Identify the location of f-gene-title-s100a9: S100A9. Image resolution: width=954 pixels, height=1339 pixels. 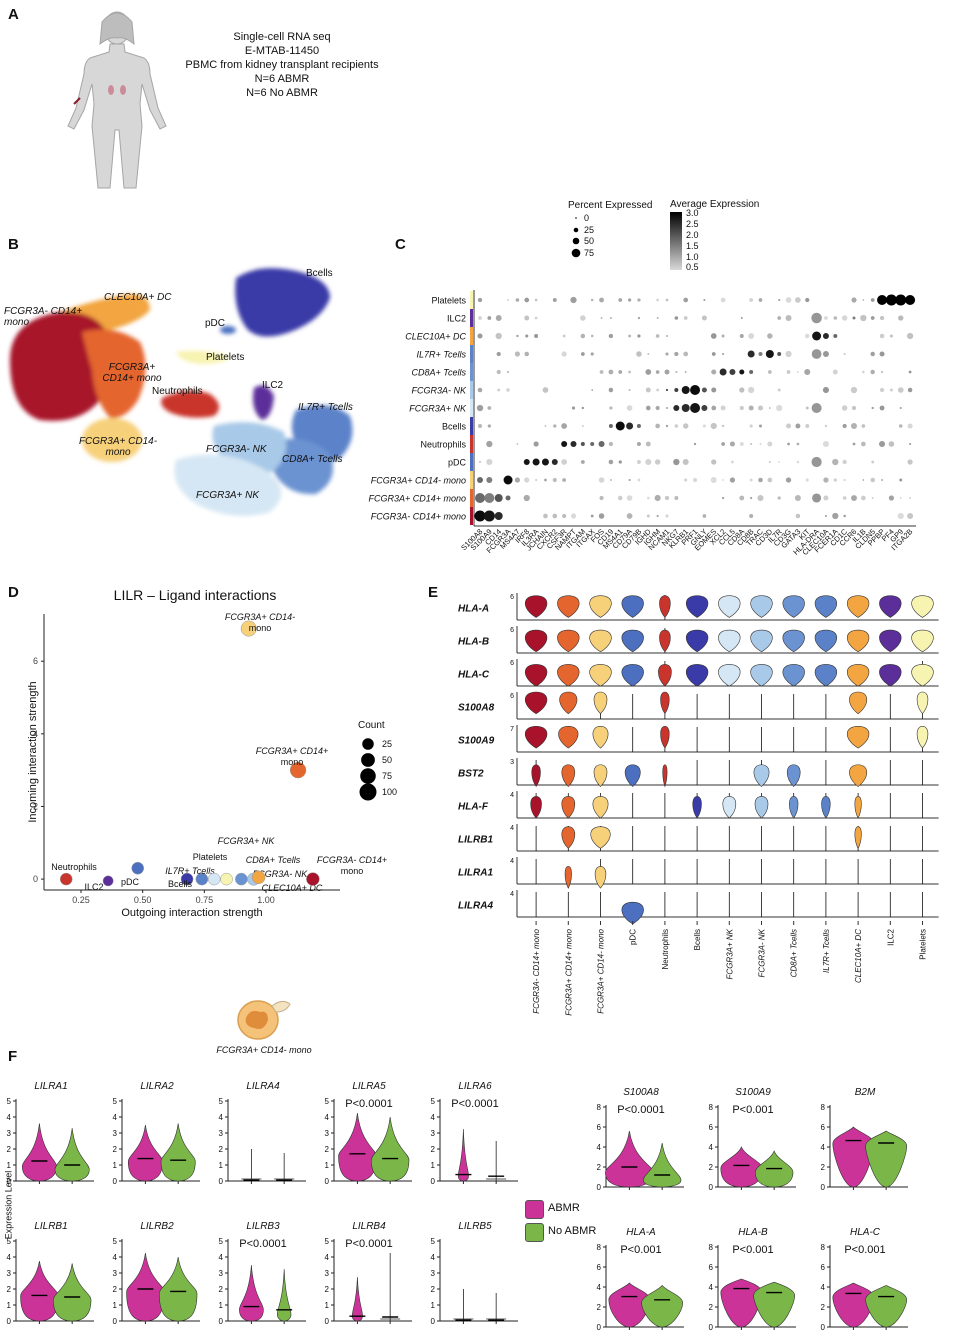
(753, 1092).